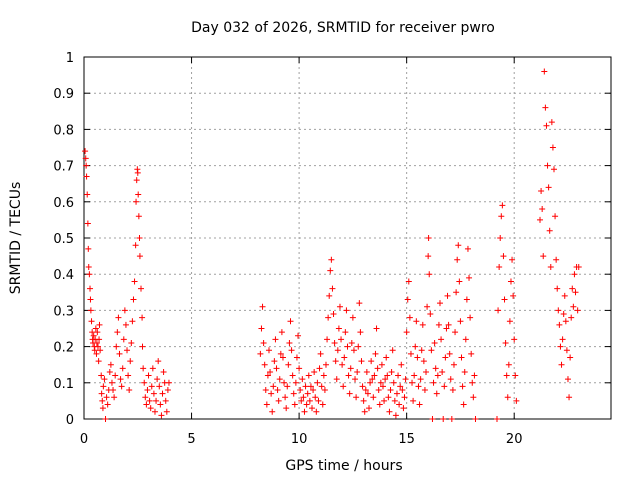 The width and height of the screenshot is (640, 480). What do you see at coordinates (299, 439) in the screenshot?
I see `x-tick-label: 10` at bounding box center [299, 439].